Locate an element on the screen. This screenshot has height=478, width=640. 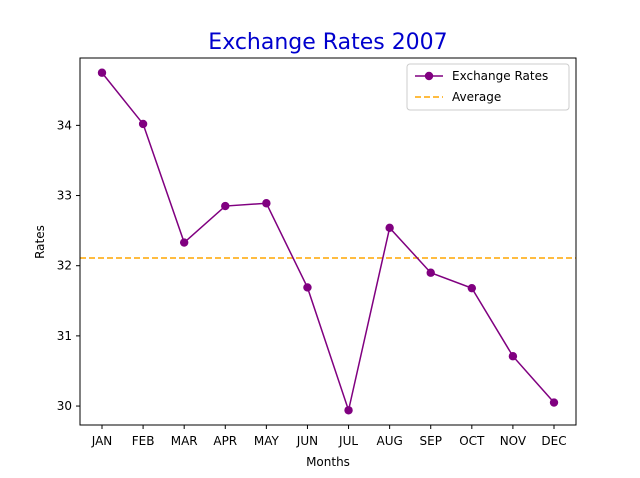
y-axis: 30 31 32 33 34 is located at coordinates (68, 265).